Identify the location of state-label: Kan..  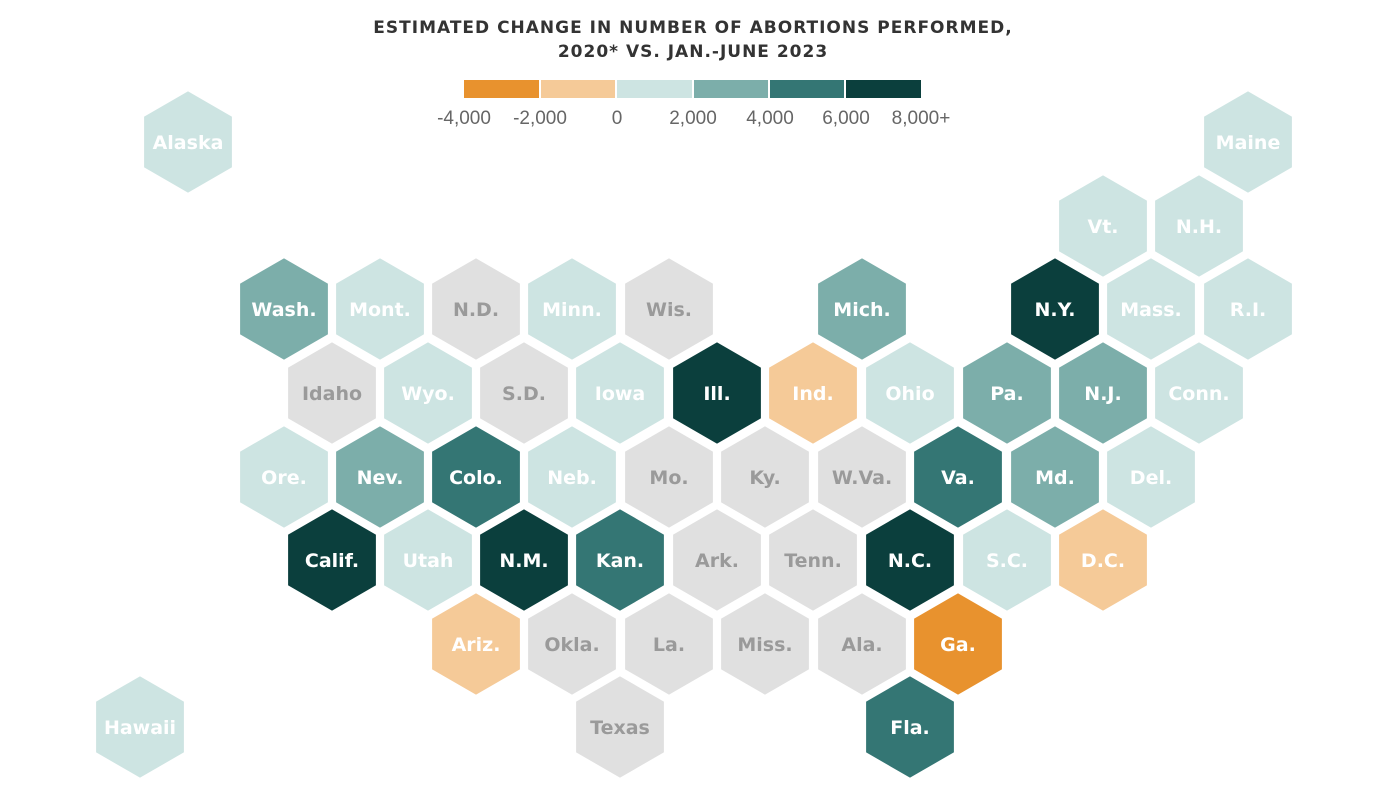
(620, 561).